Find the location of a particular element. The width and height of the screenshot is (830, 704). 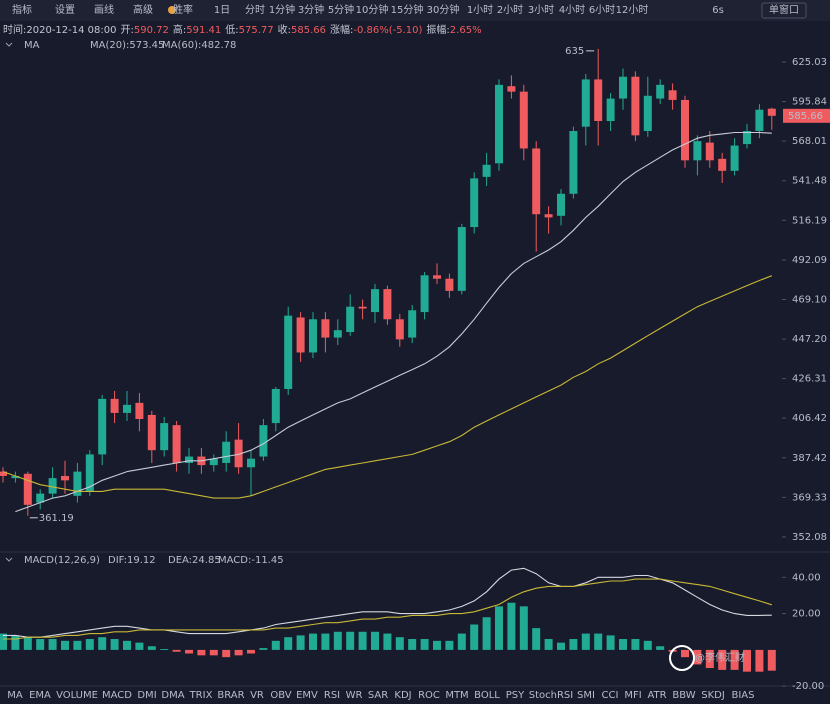

toolbar-item: 设置 is located at coordinates (65, 10).